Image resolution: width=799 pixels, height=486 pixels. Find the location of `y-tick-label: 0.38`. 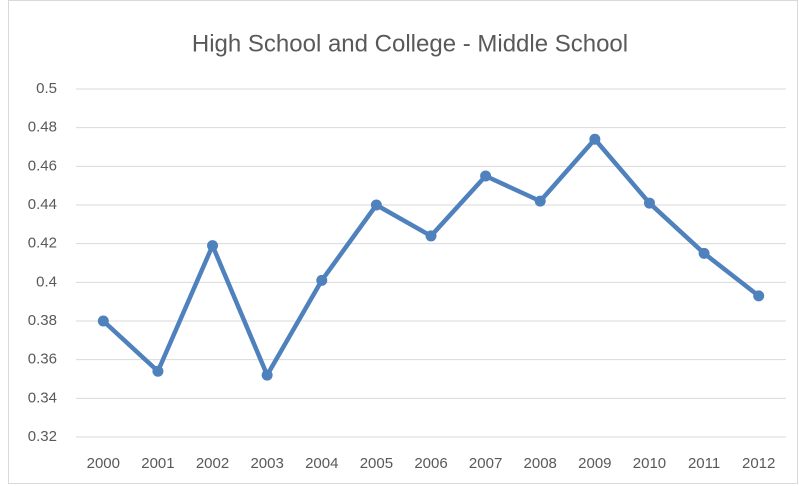

y-tick-label: 0.38 is located at coordinates (42, 320).